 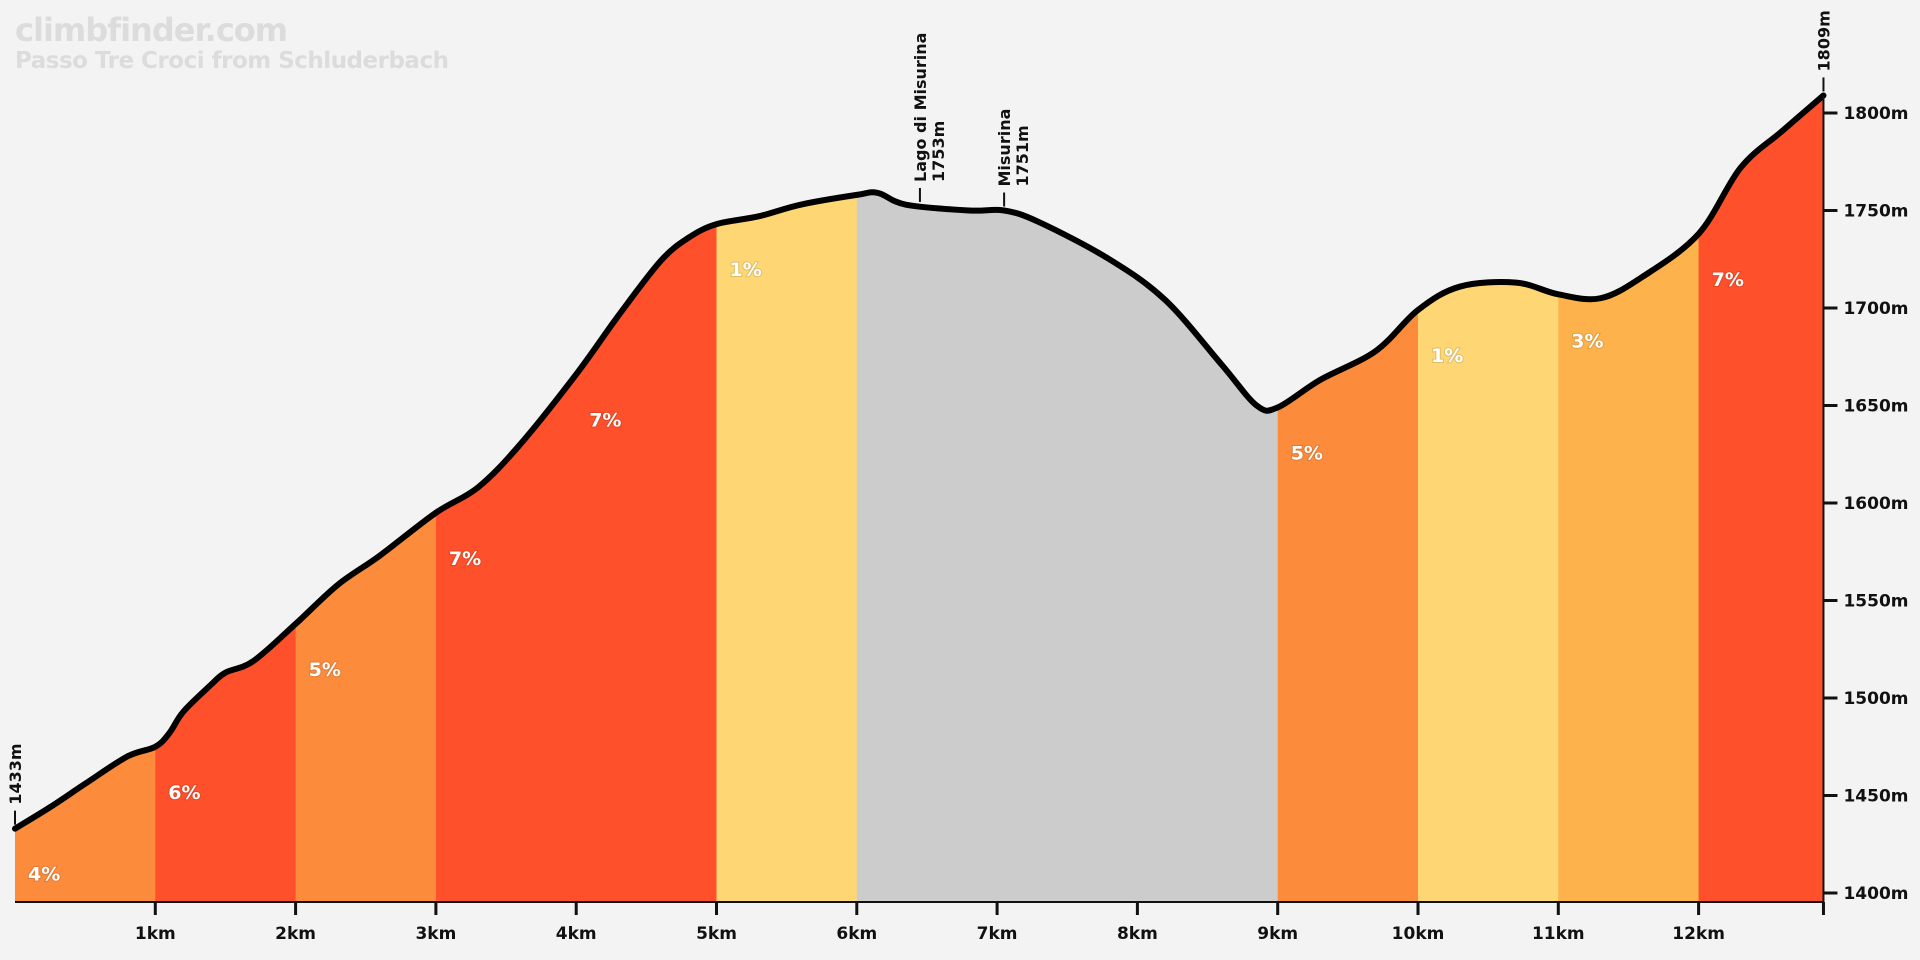 What do you see at coordinates (1875, 114) in the screenshot?
I see `y-tick-label: 1800m` at bounding box center [1875, 114].